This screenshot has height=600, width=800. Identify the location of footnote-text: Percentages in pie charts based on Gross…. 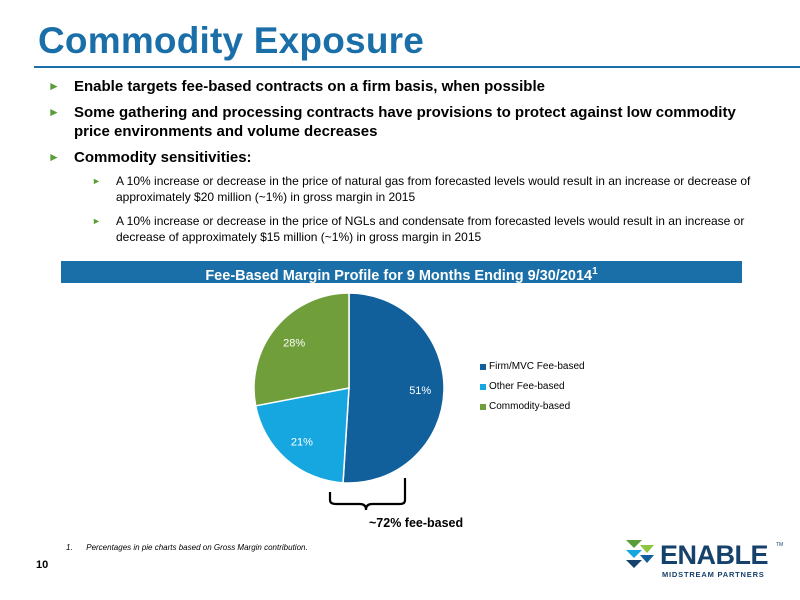
(197, 547).